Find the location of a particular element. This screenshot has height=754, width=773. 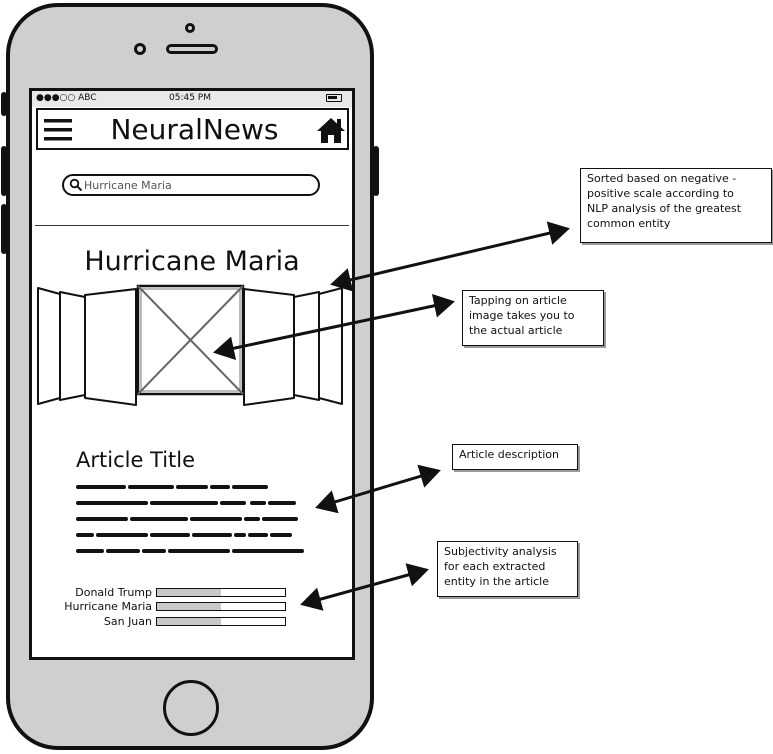

entity-name: Donald Trump is located at coordinates (113, 592).